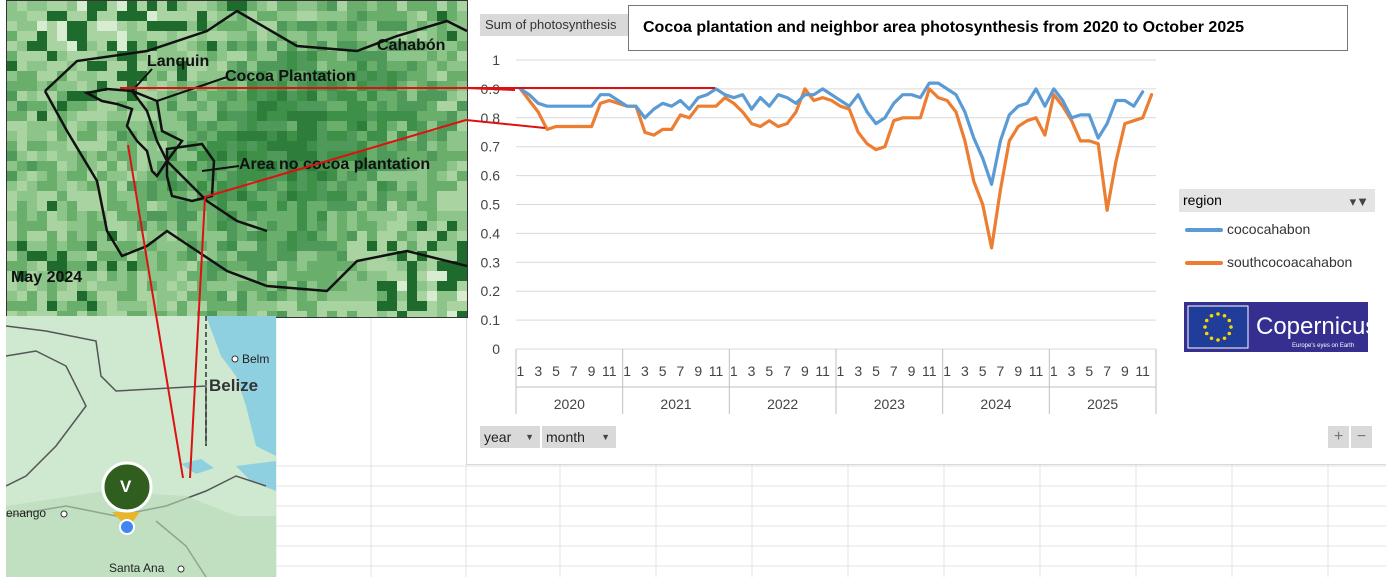 The height and width of the screenshot is (577, 1386). What do you see at coordinates (605, 437) in the screenshot?
I see `month-dropdown-icon: ▼` at bounding box center [605, 437].